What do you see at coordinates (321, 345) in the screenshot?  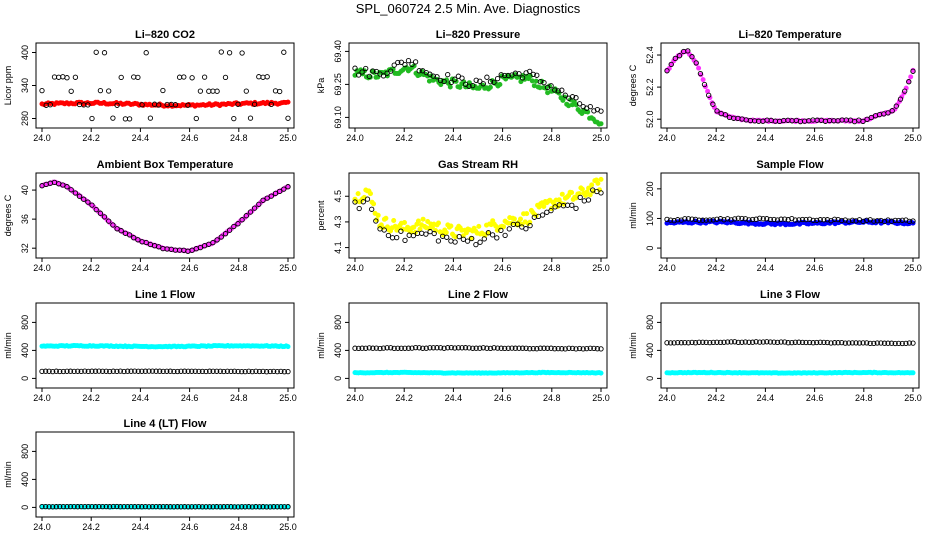 I see `y-axis-label: ml/min` at bounding box center [321, 345].